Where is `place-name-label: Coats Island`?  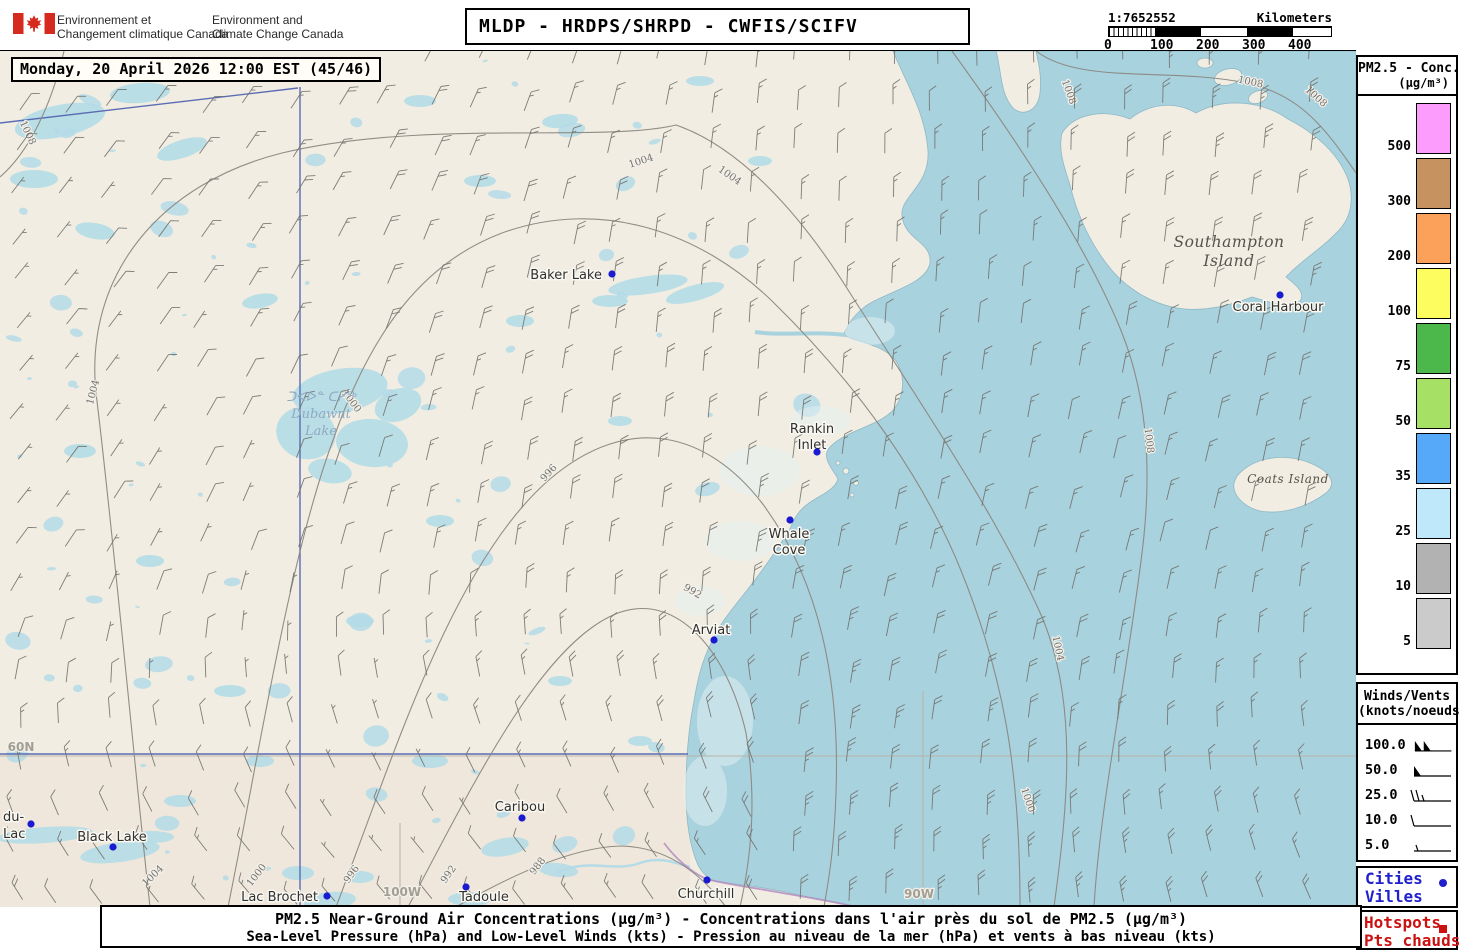 place-name-label: Coats Island is located at coordinates (1288, 479).